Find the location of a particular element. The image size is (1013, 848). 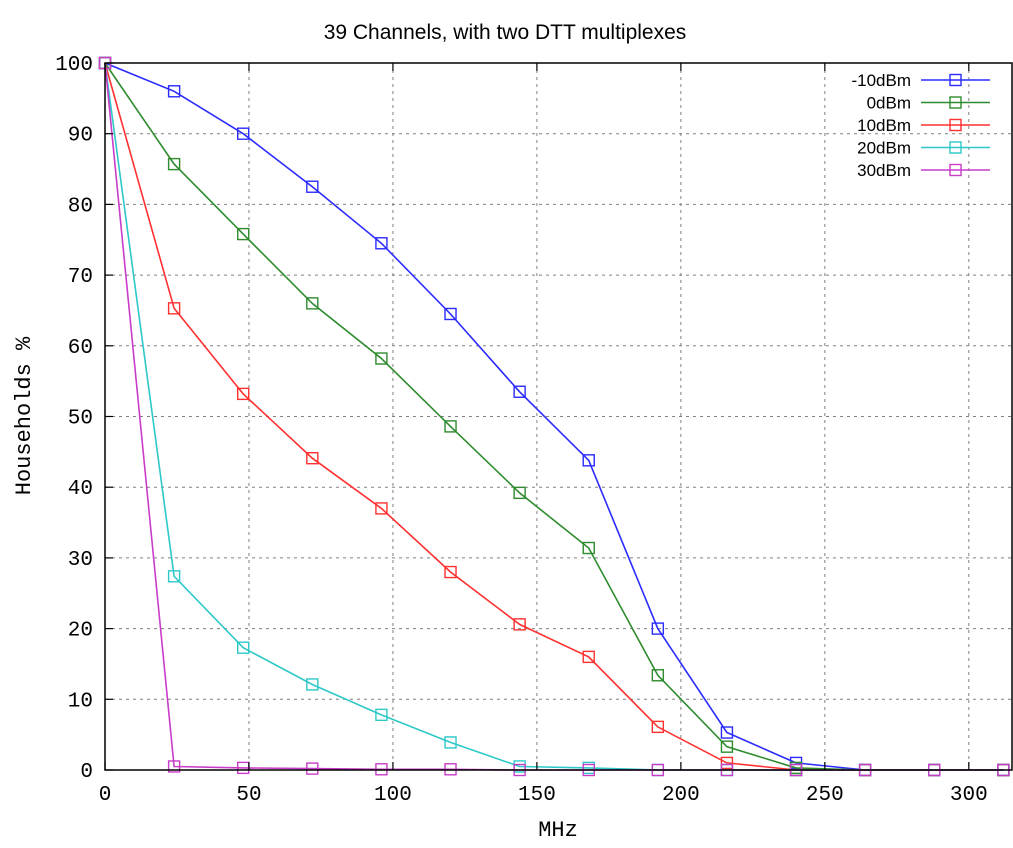

legend: -10dBm 0dBm 10dBm 20dBm 30dBm is located at coordinates (920, 125).